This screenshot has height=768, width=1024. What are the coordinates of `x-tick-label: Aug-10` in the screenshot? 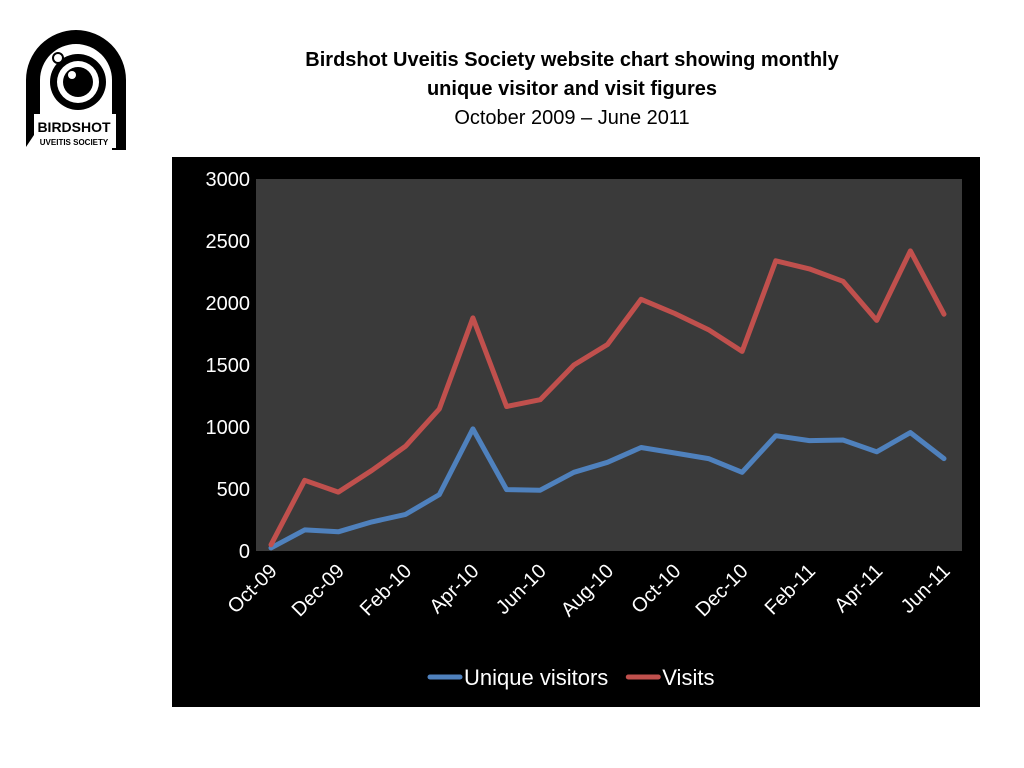 It's located at (587, 590).